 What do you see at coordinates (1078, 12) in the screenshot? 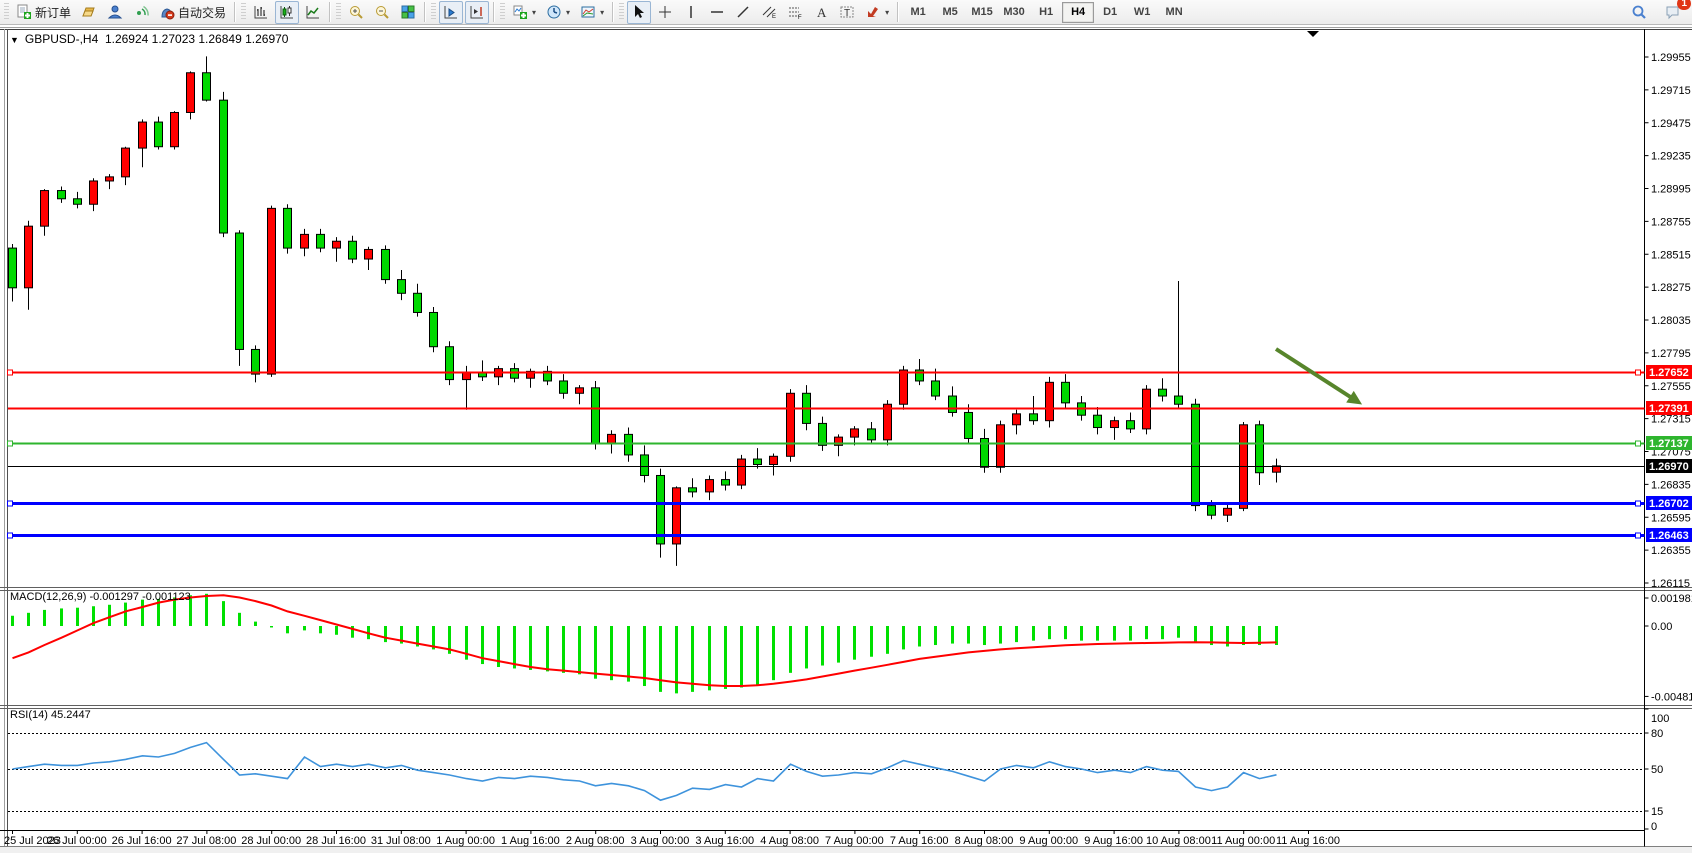
I see `period-h4-button: H4` at bounding box center [1078, 12].